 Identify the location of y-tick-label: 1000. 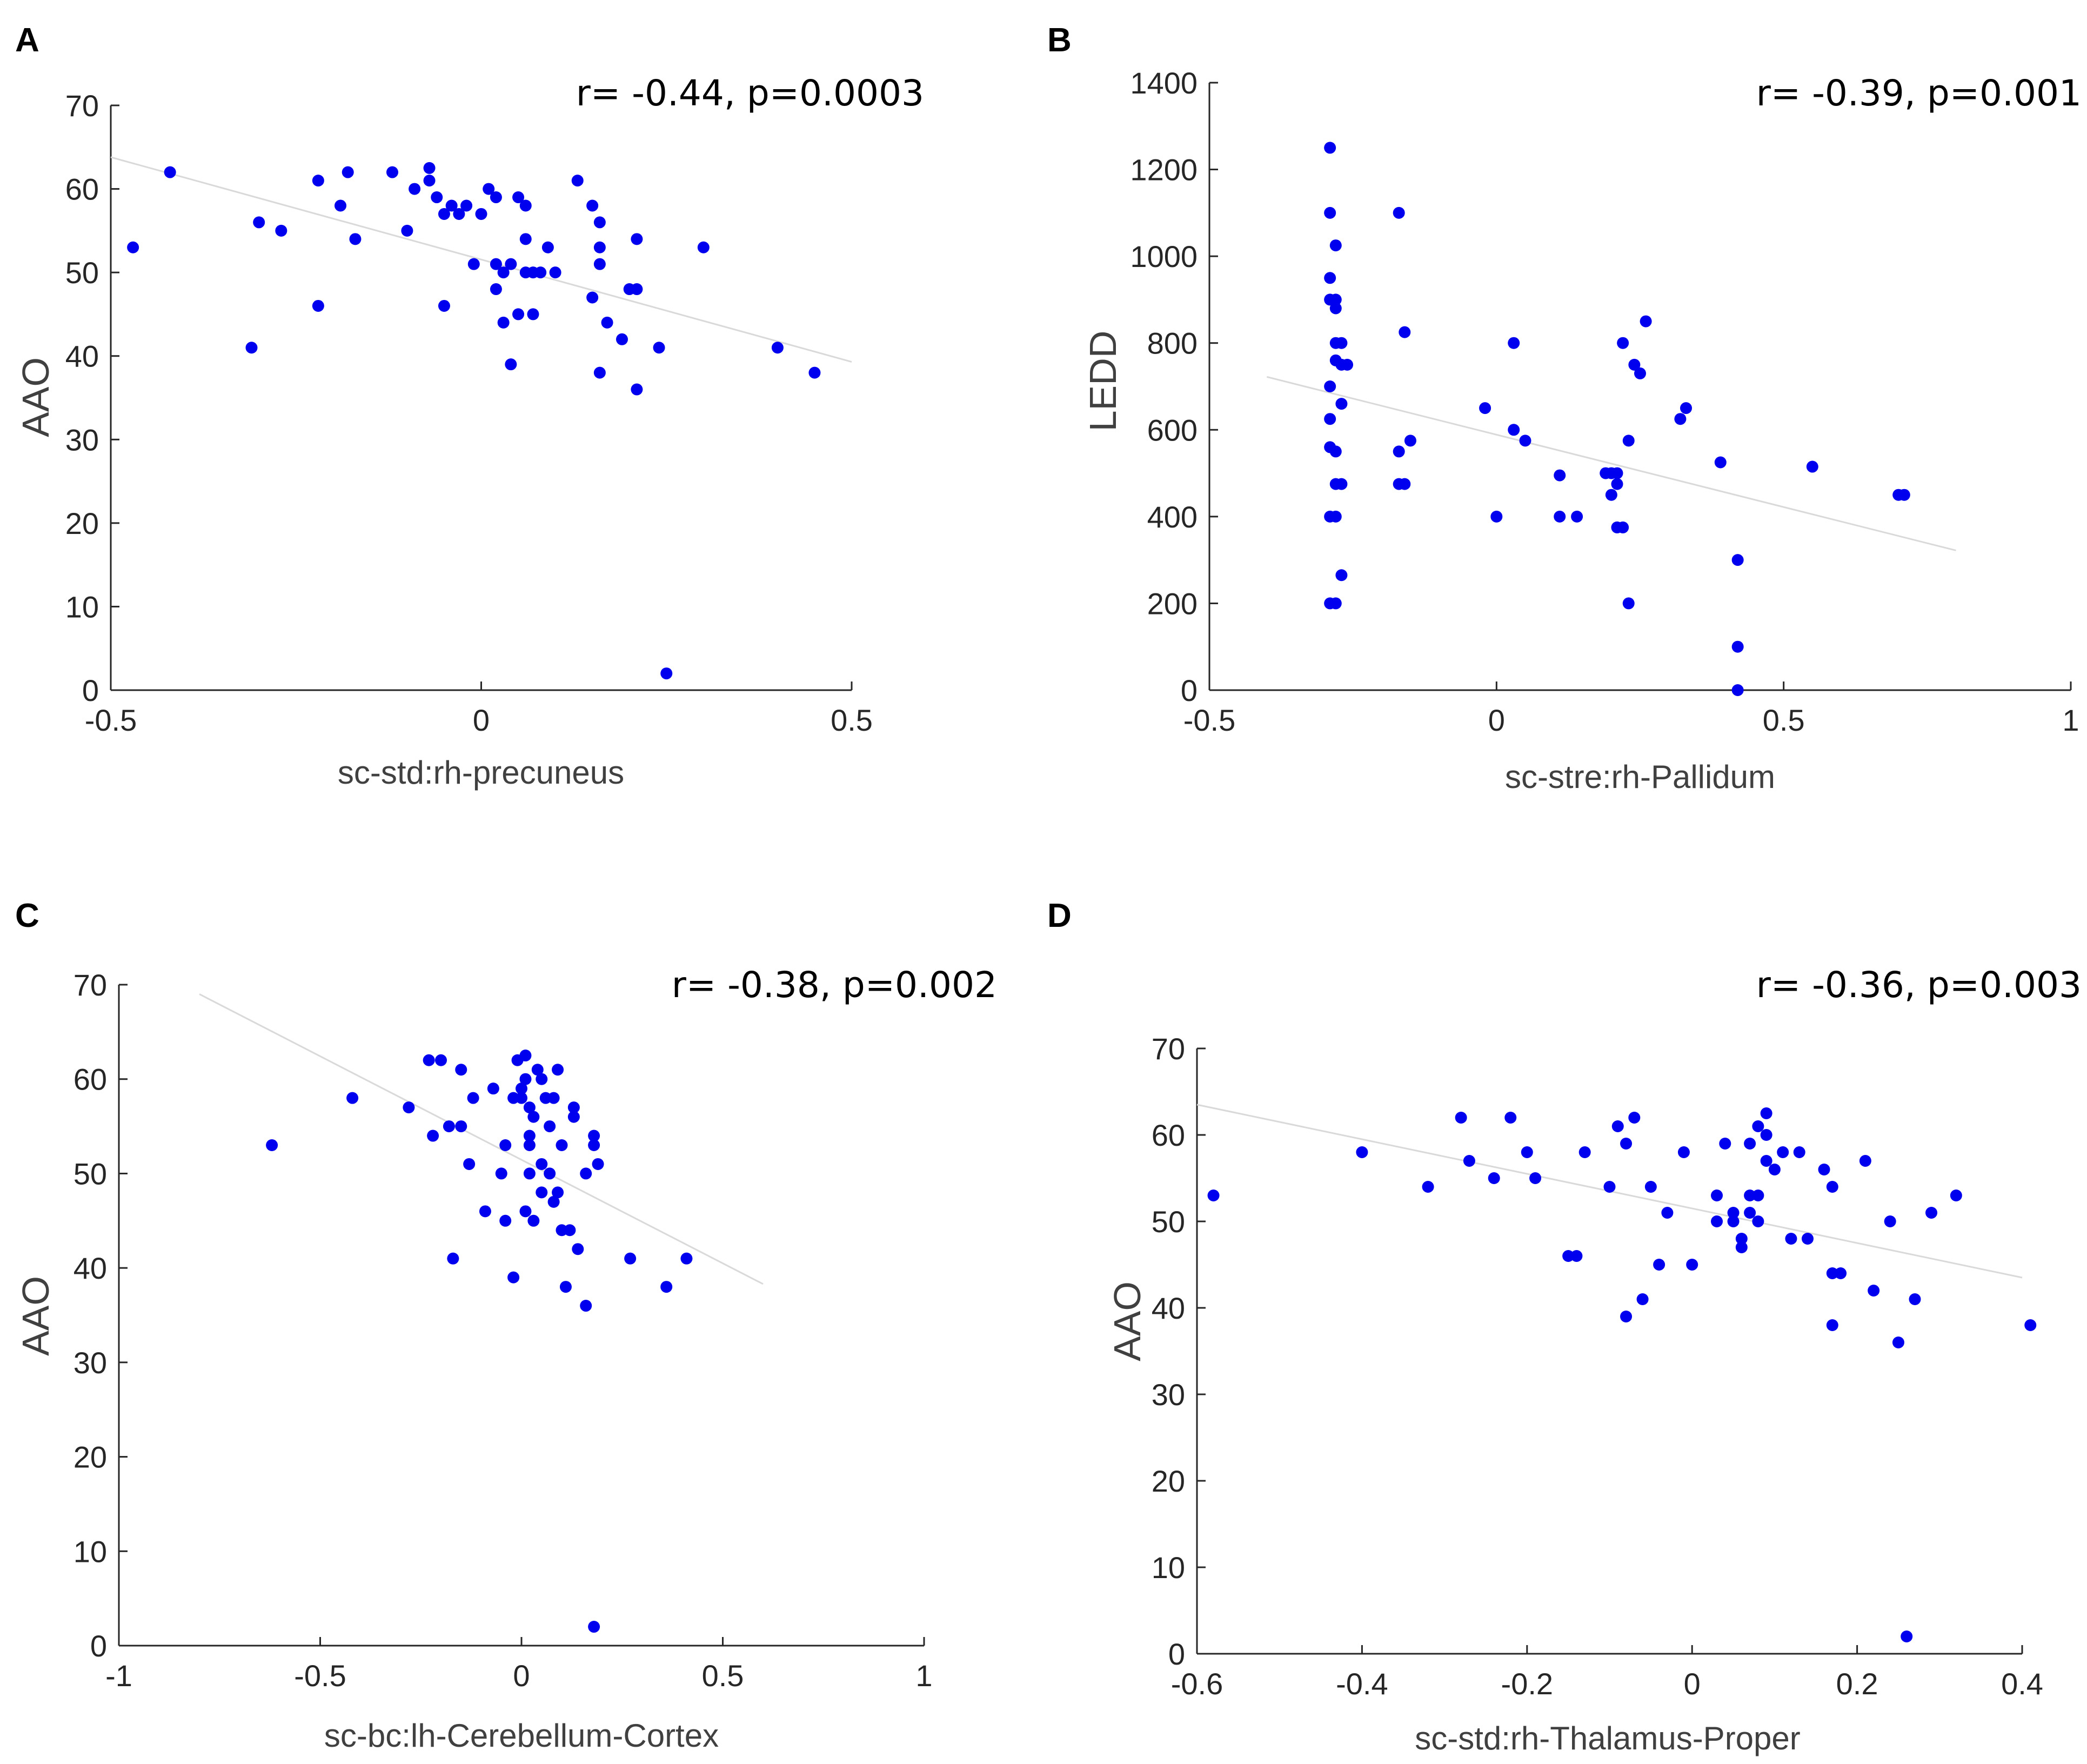
(1164, 256).